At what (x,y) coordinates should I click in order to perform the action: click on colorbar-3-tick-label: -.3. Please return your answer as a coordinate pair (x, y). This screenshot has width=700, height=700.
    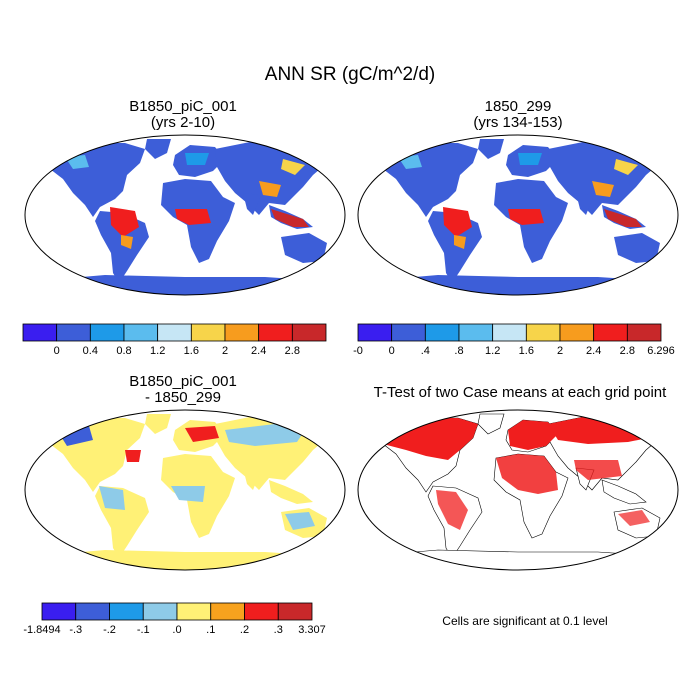
    Looking at the image, I should click on (75, 630).